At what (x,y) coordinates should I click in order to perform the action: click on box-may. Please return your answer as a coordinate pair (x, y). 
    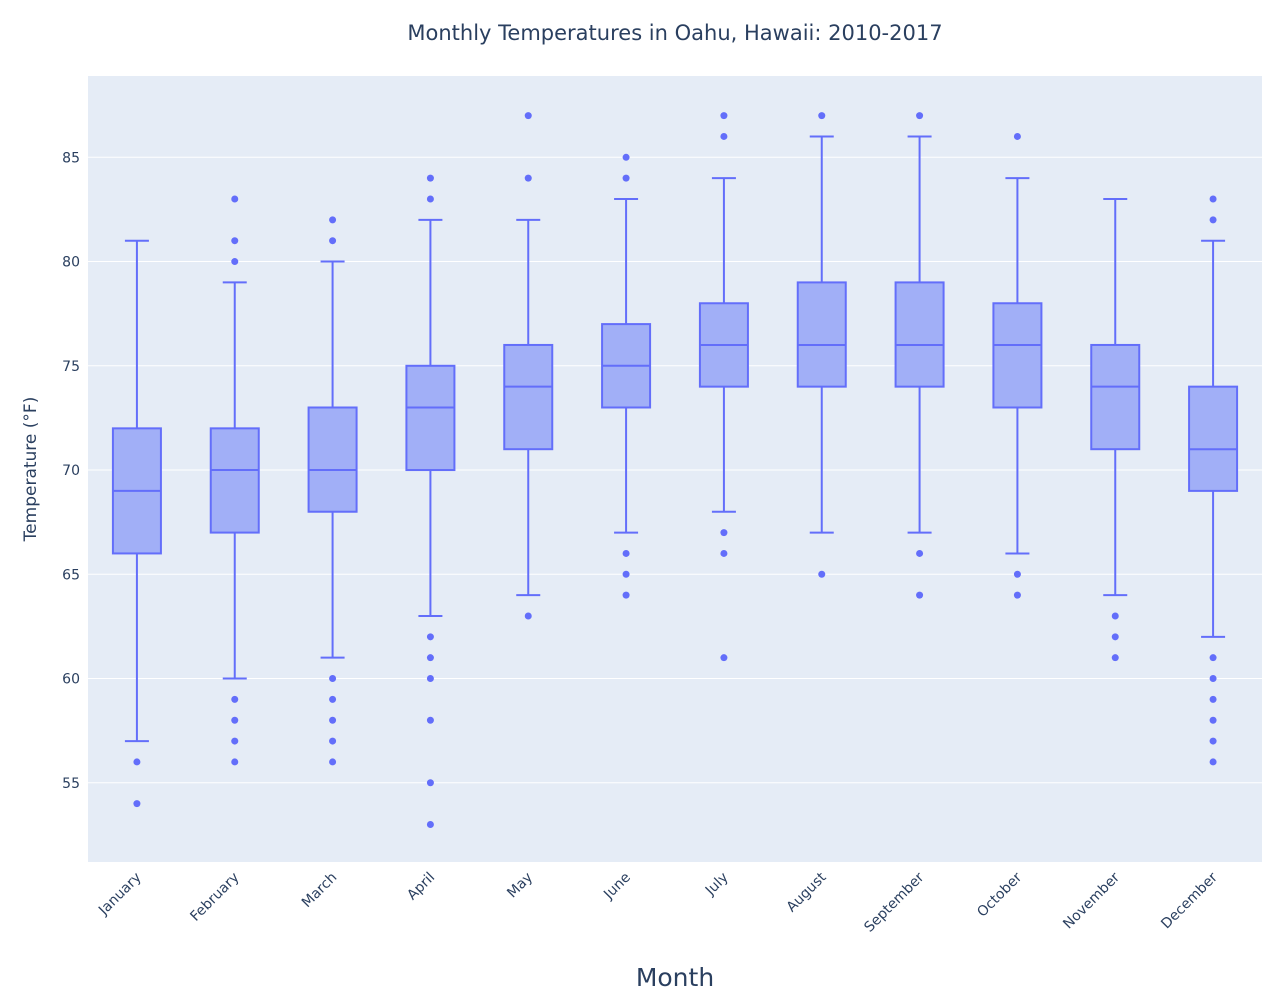
    Looking at the image, I should click on (528, 366).